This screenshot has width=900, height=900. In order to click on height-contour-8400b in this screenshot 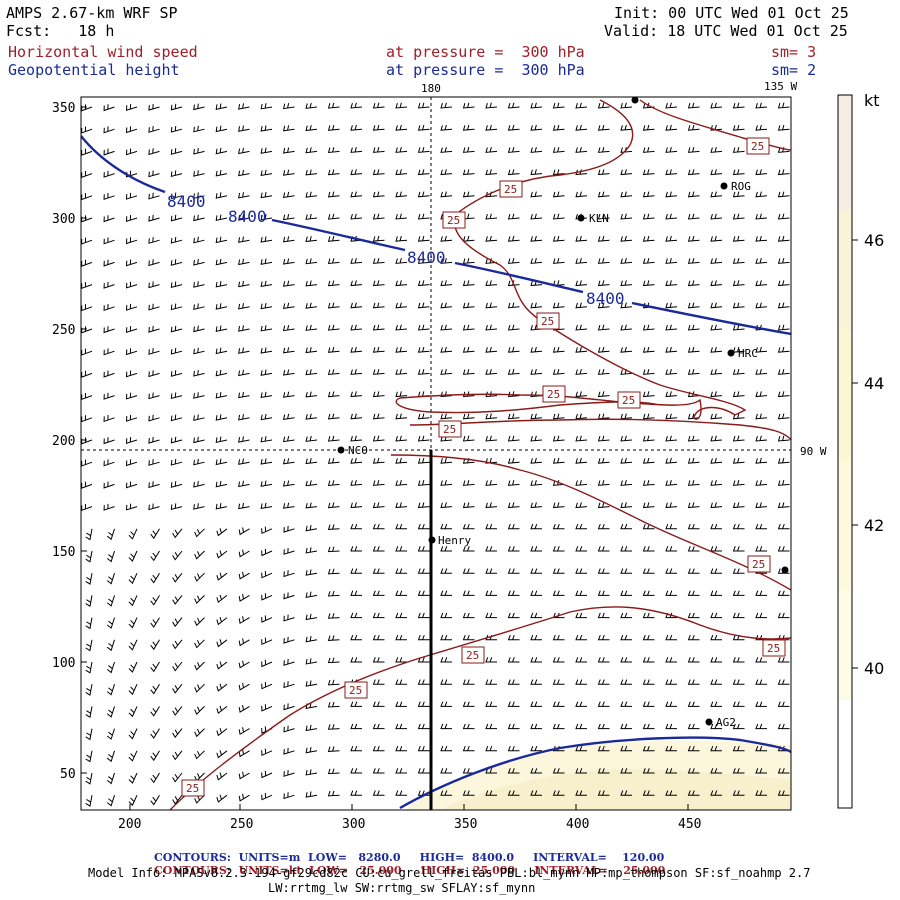, I will do `click(338, 235)`.